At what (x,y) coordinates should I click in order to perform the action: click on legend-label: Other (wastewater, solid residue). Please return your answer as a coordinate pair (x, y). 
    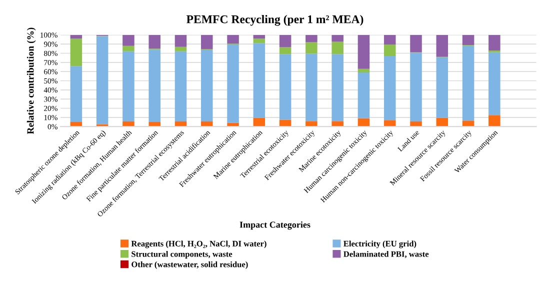
    Looking at the image, I should click on (190, 265).